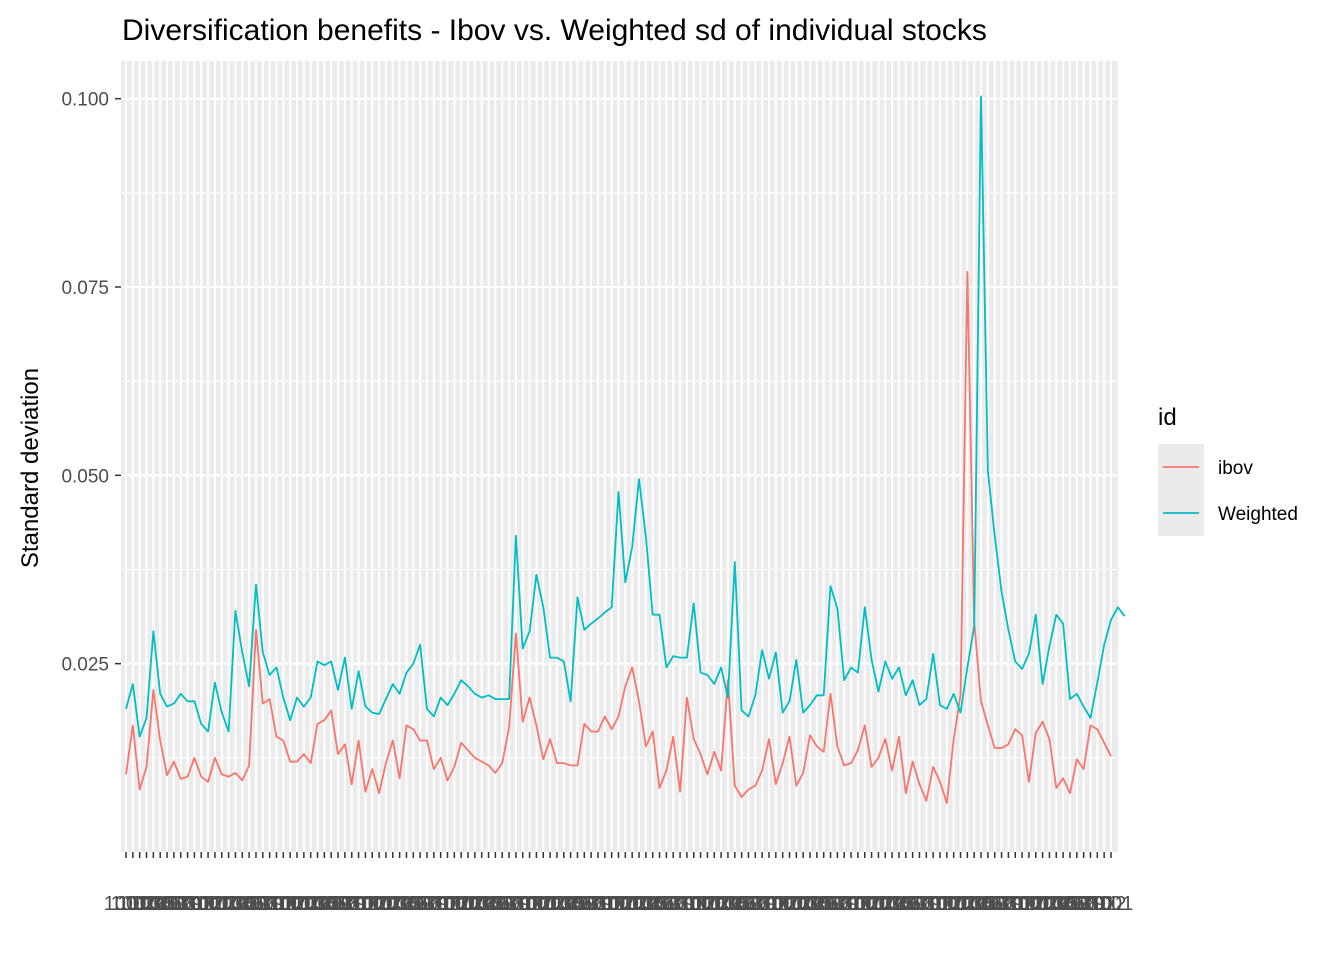  Describe the element at coordinates (85, 476) in the screenshot. I see `y-tick-label: 0.050` at that location.